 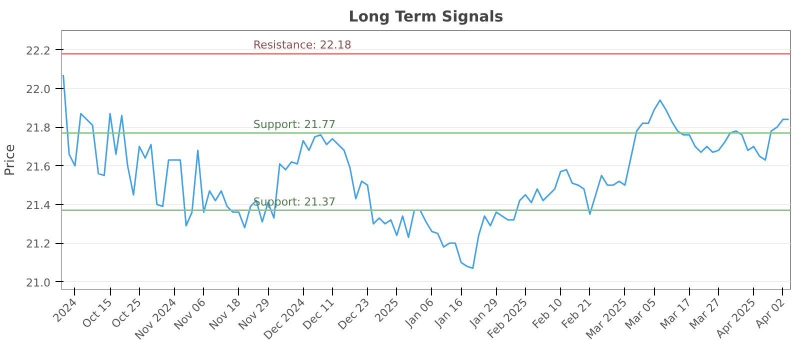 I want to click on ref-line-label: Resistance: 22.18, so click(x=302, y=45).